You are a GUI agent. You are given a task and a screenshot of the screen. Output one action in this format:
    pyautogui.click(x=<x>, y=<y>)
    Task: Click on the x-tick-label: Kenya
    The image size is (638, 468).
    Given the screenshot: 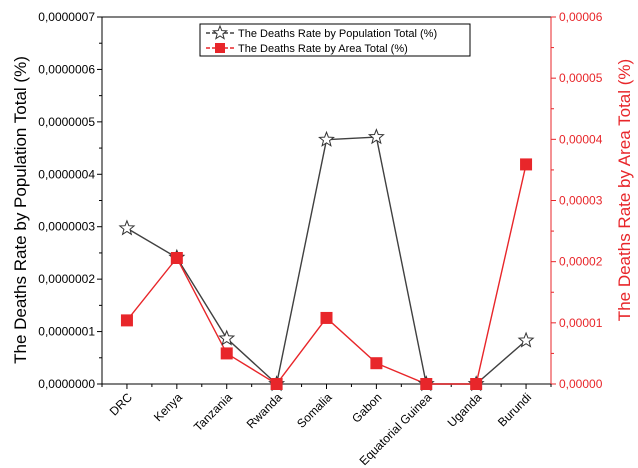 What is the action you would take?
    pyautogui.click(x=168, y=407)
    